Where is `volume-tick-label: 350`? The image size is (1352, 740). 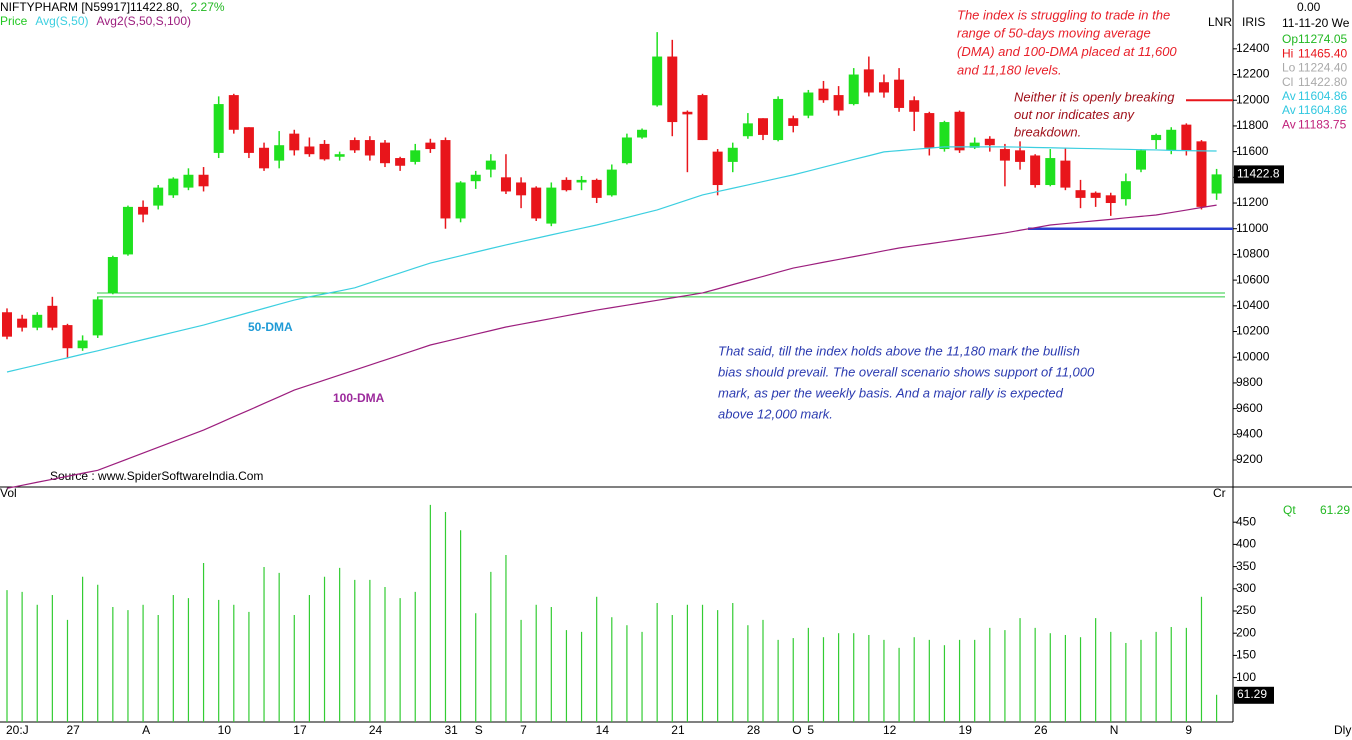 volume-tick-label: 350 is located at coordinates (1246, 566).